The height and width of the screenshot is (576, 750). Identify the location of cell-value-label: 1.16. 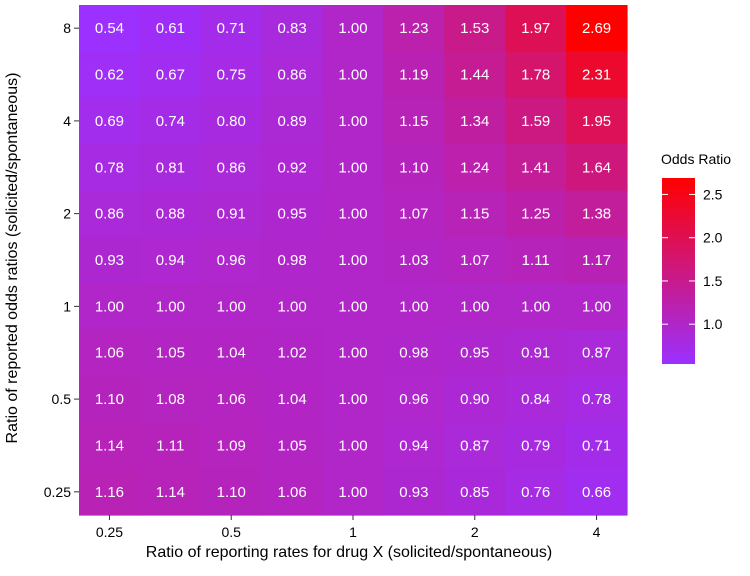
(109, 492).